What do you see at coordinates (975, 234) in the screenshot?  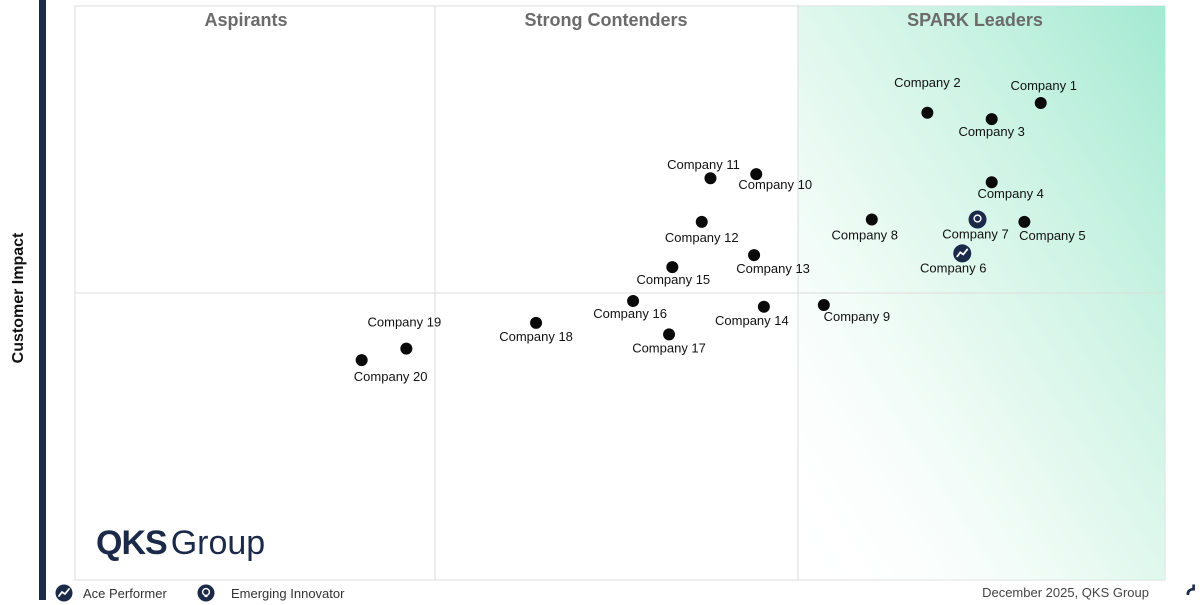 I see `label-company-7: Company 7` at bounding box center [975, 234].